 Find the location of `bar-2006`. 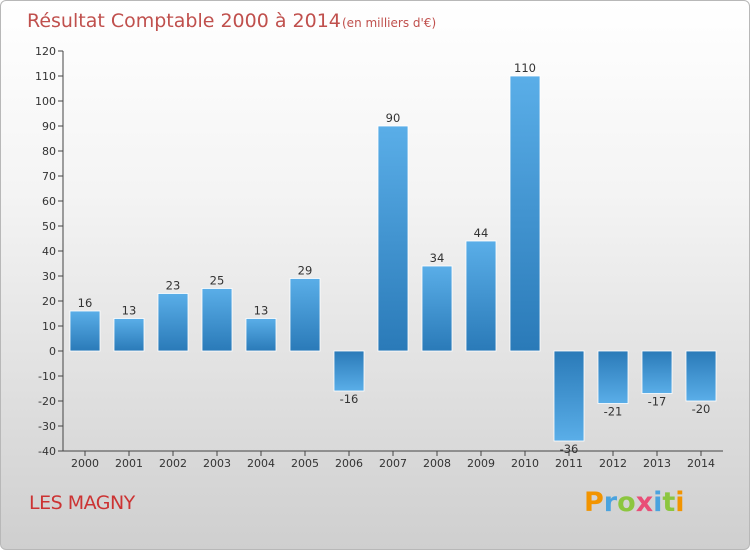

bar-2006 is located at coordinates (349, 371).